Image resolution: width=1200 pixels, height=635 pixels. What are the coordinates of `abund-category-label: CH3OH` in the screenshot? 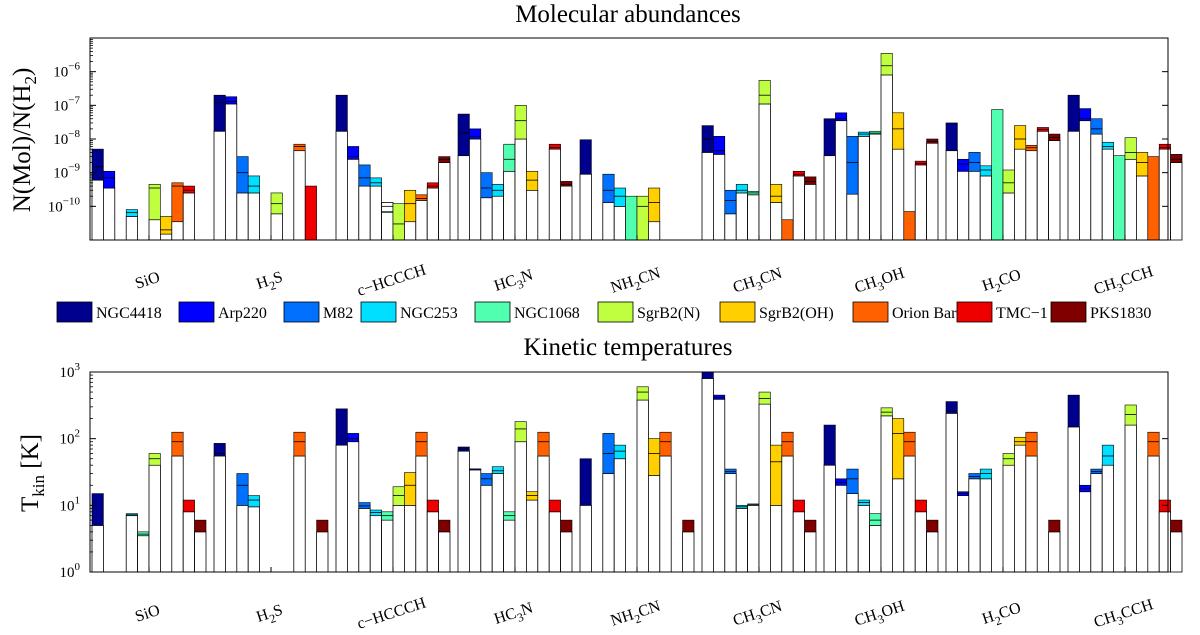 It's located at (881, 283).